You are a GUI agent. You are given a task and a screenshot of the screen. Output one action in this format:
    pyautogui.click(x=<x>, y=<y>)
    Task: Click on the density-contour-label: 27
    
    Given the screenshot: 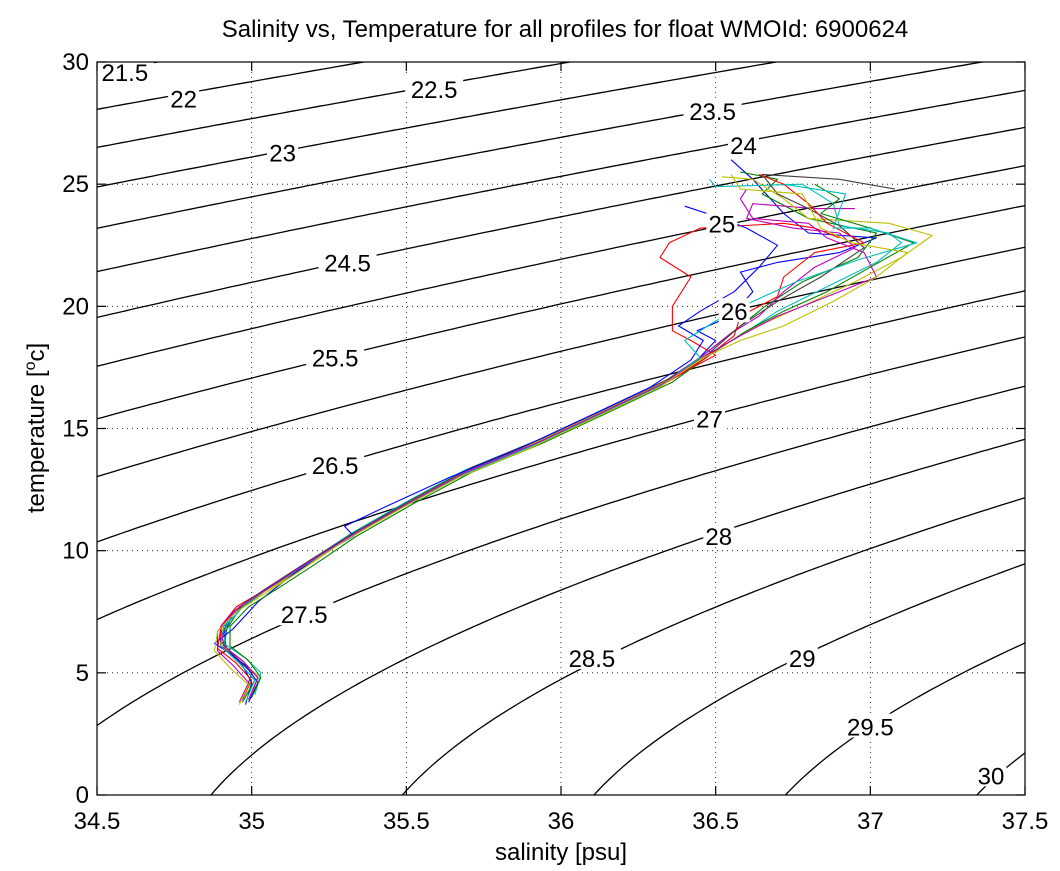 What is the action you would take?
    pyautogui.click(x=709, y=420)
    